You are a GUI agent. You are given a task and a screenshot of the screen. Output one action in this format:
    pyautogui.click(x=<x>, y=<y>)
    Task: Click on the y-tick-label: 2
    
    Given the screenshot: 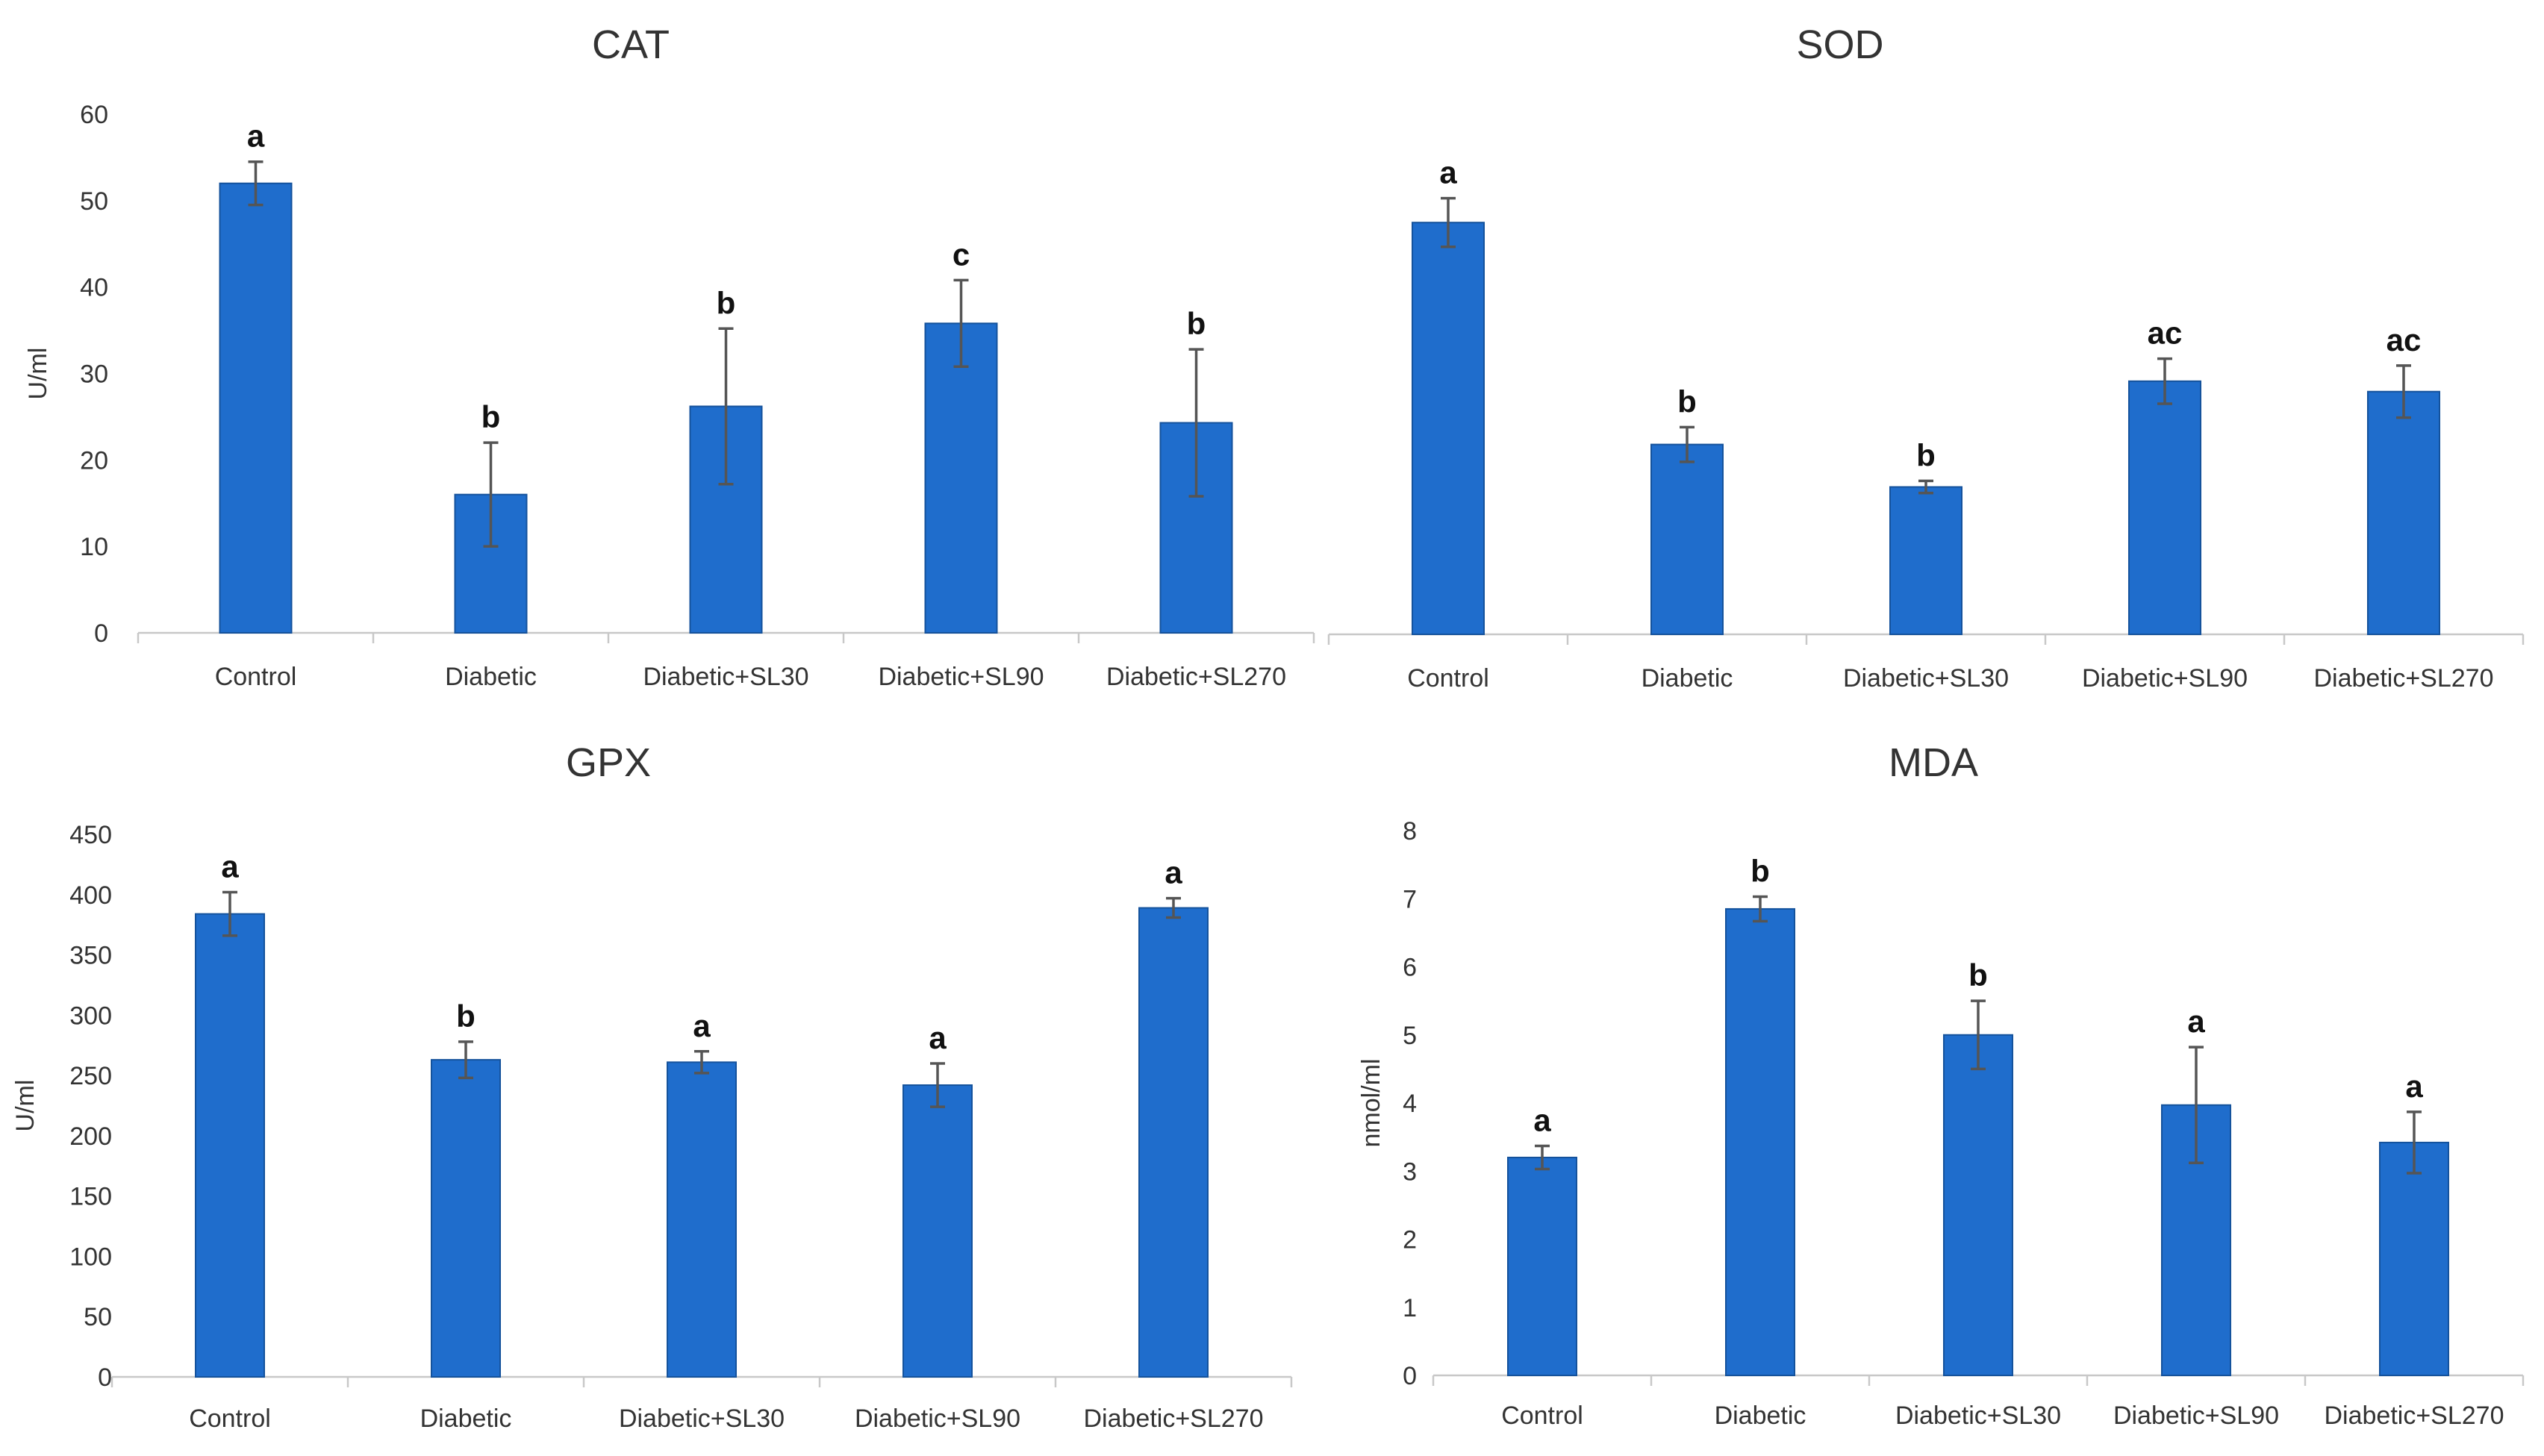 What is the action you would take?
    pyautogui.click(x=1410, y=1240)
    